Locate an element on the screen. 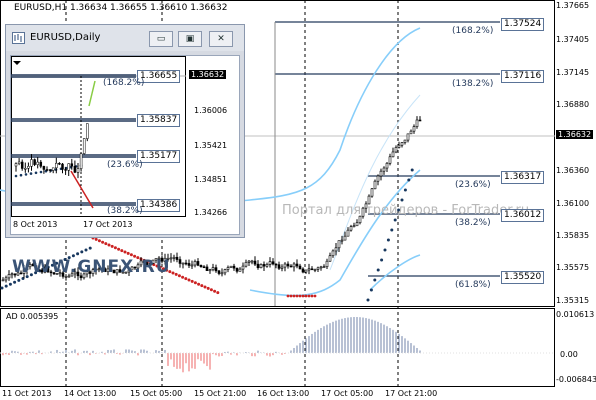 This screenshot has height=400, width=596. price-tick: 1.37665 is located at coordinates (573, 5).